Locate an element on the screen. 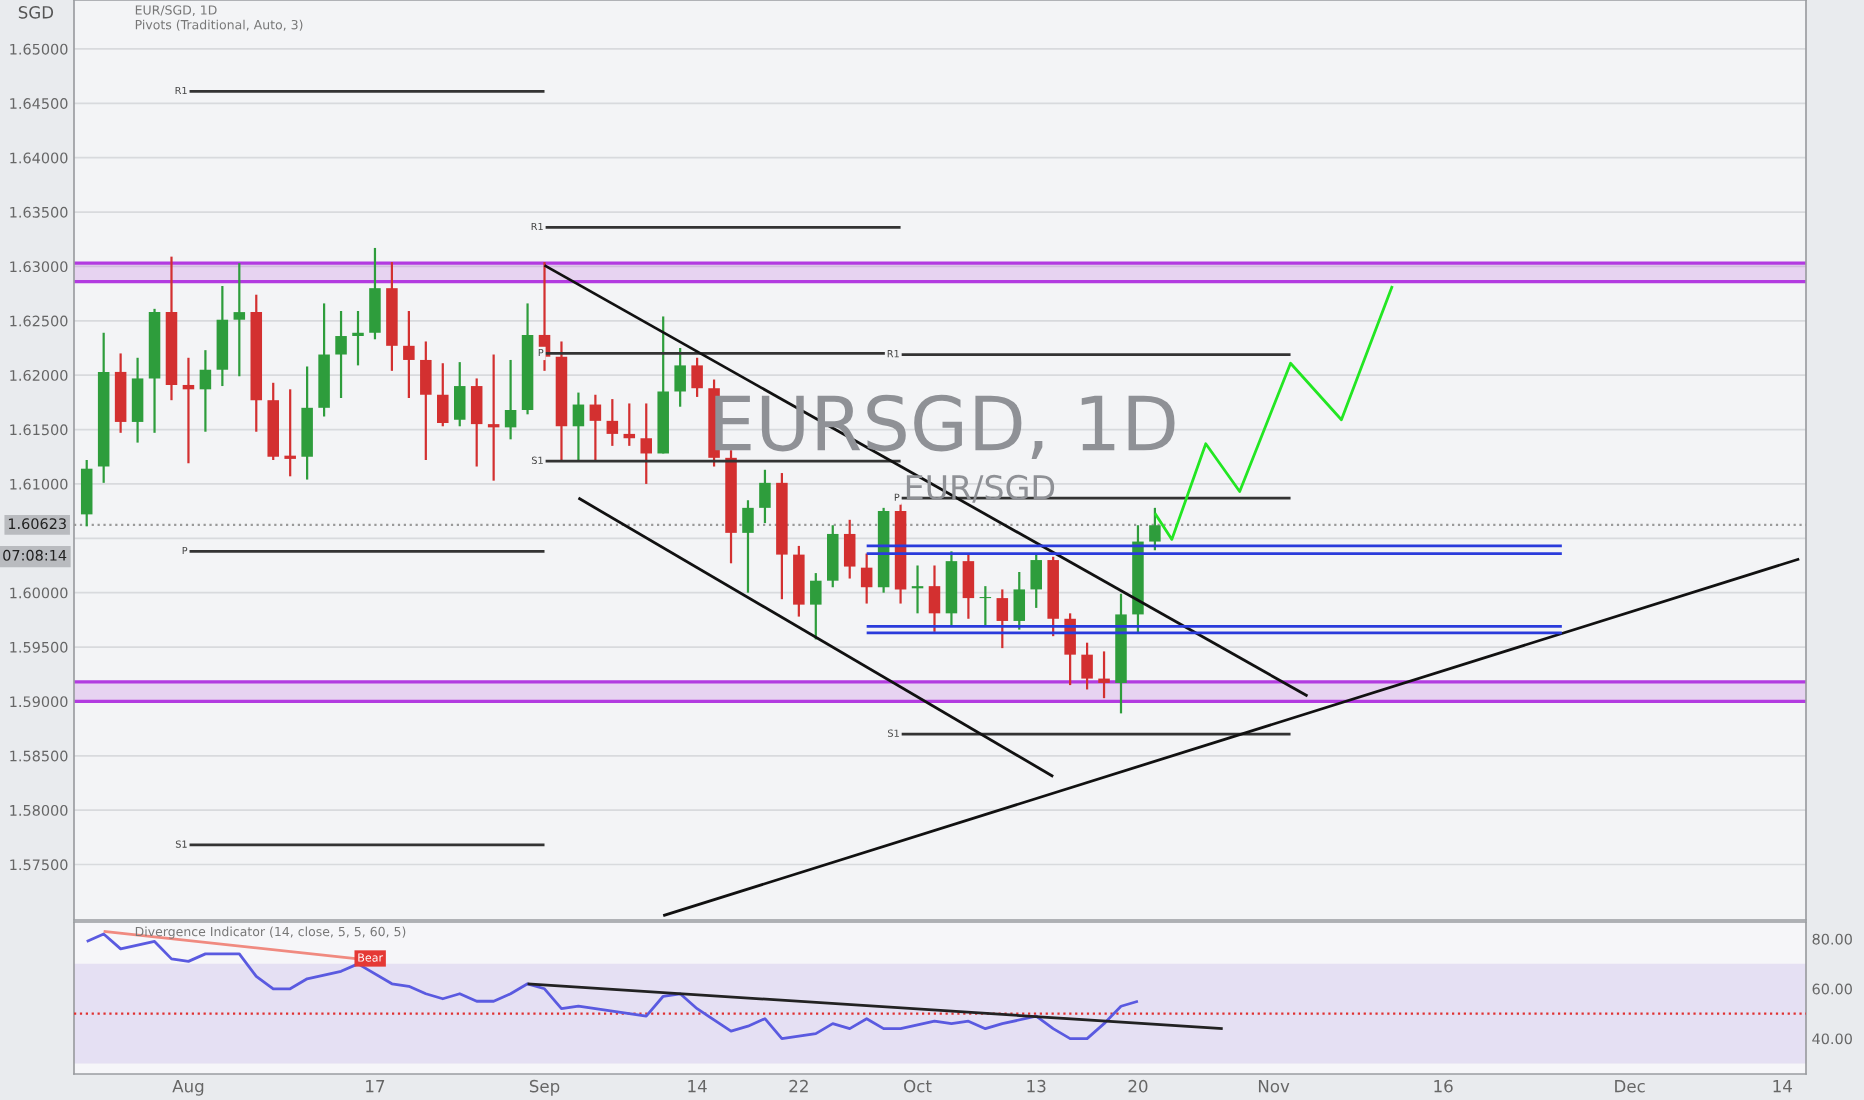 The image size is (1864, 1100). x-tick-label: Sep is located at coordinates (544, 1087).